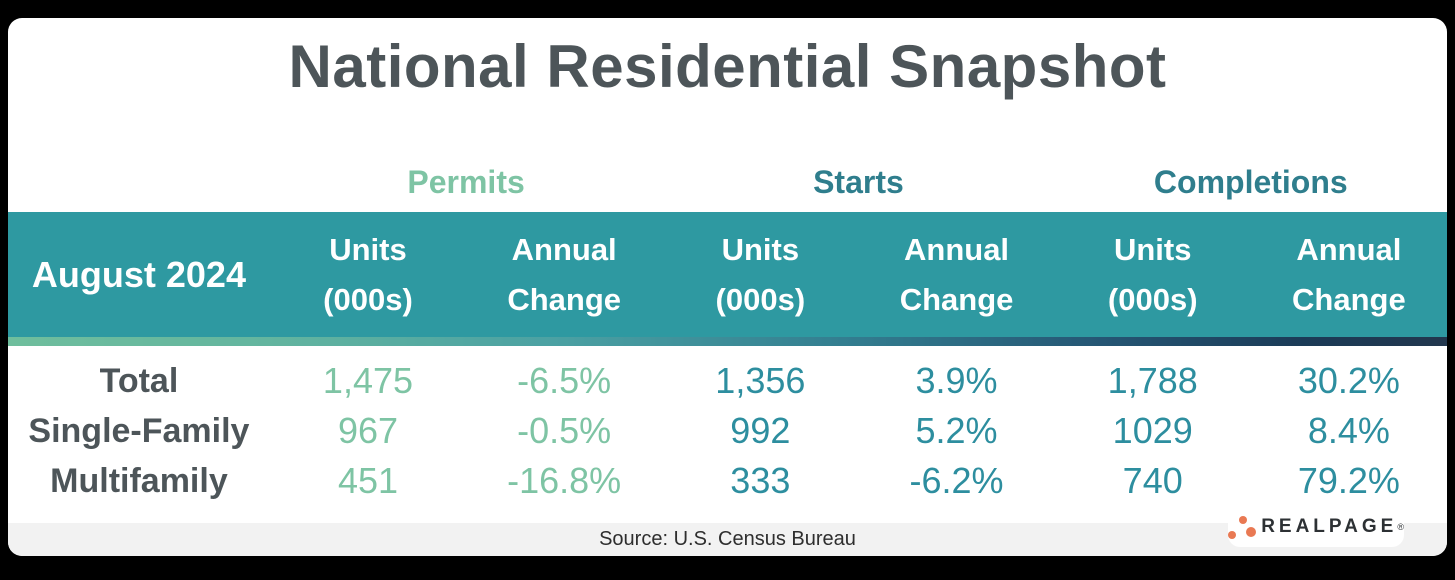  I want to click on source-text: Source: U.S. Census Bureau, so click(727, 539).